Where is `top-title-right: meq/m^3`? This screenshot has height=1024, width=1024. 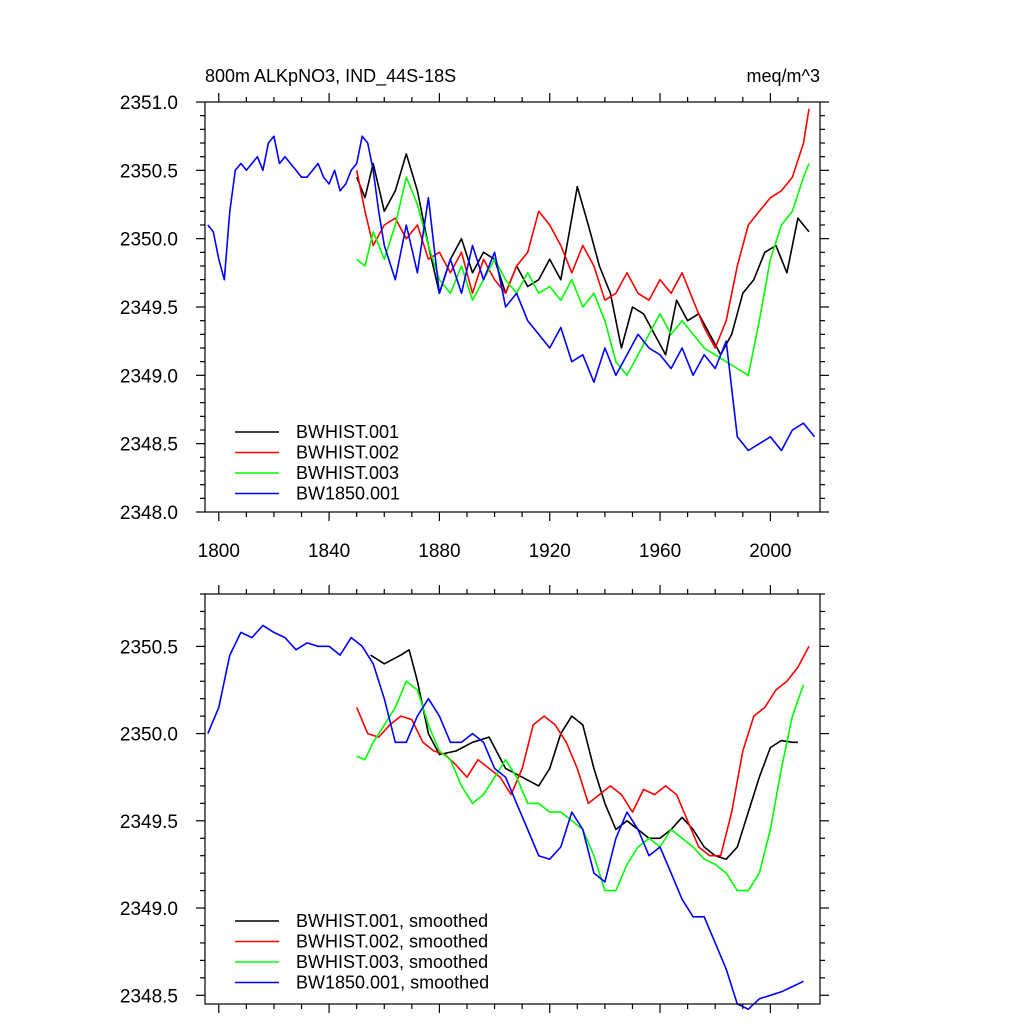 top-title-right: meq/m^3 is located at coordinates (783, 76).